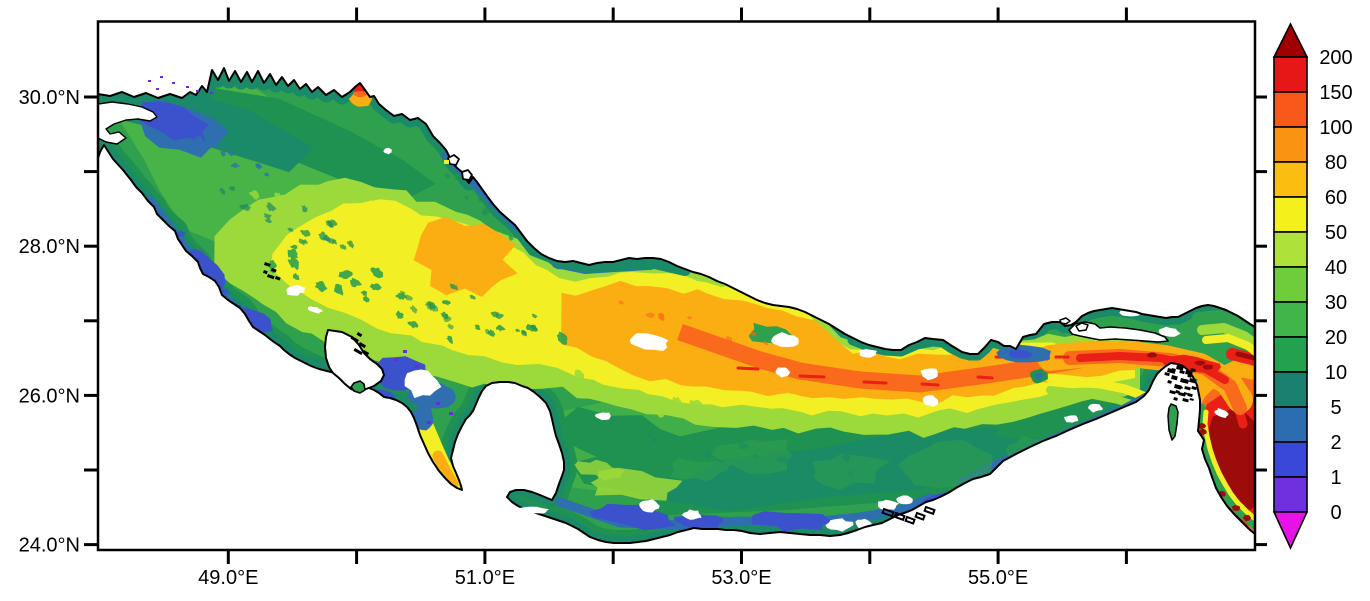  What do you see at coordinates (1335, 408) in the screenshot?
I see `svg-text: 5` at bounding box center [1335, 408].